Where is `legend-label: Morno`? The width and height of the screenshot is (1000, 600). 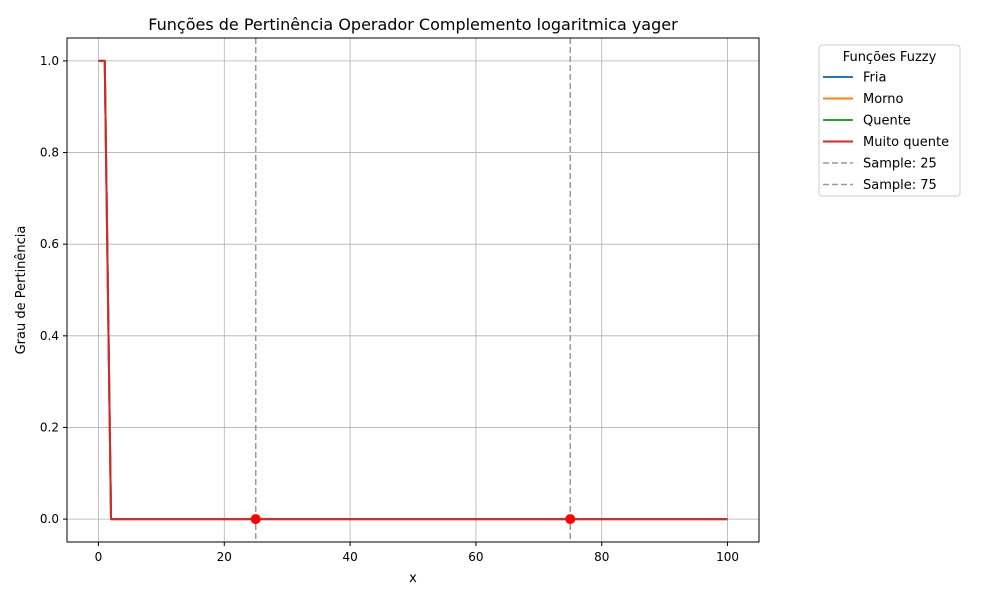 legend-label: Morno is located at coordinates (883, 99).